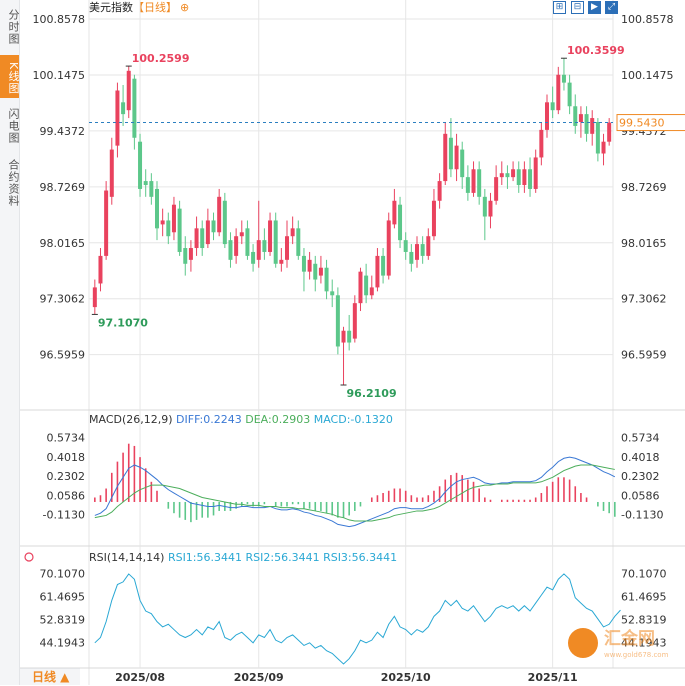 The image size is (685, 686). What do you see at coordinates (644, 642) in the screenshot?
I see `rsi-tick-right: 44.1943` at bounding box center [644, 642].